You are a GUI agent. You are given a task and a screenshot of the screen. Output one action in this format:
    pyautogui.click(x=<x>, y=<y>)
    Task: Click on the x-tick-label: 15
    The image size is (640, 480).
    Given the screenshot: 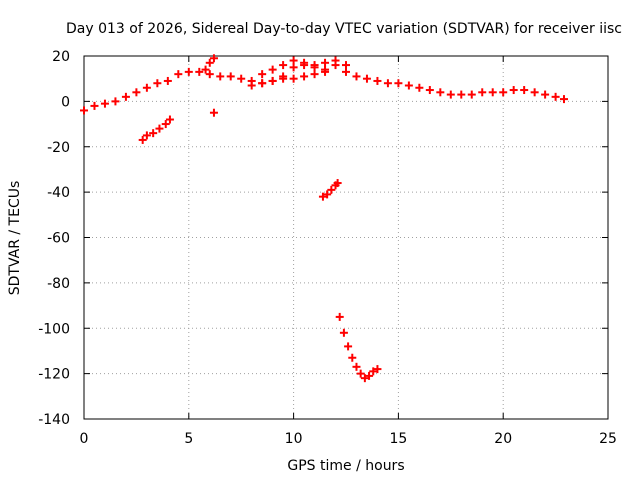 What is the action you would take?
    pyautogui.click(x=398, y=439)
    